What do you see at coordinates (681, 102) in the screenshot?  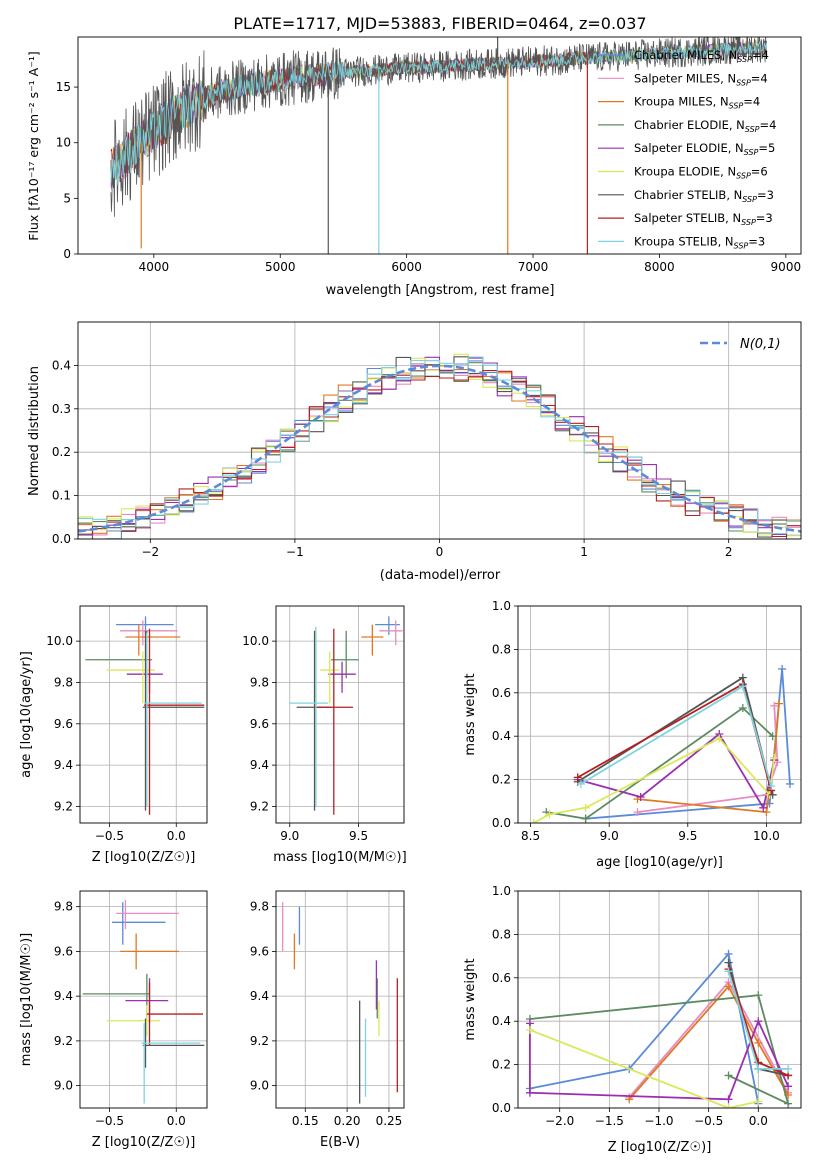 I see `legend-prefix: Kroupa MILES, N` at bounding box center [681, 102].